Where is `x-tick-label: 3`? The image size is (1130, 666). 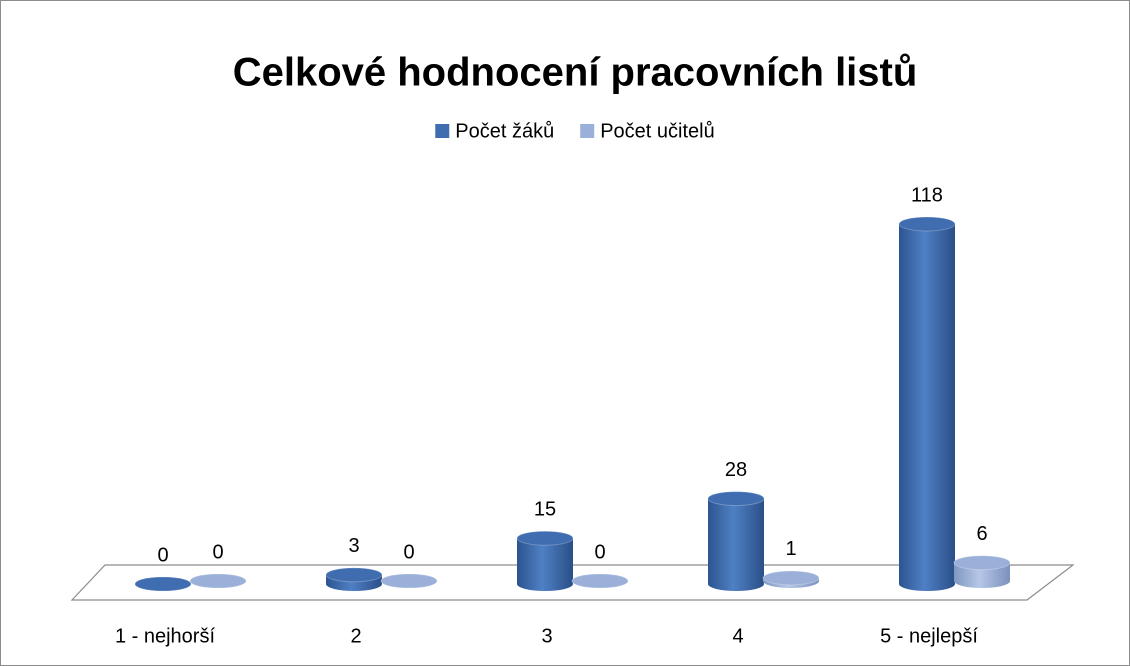 x-tick-label: 3 is located at coordinates (546, 636).